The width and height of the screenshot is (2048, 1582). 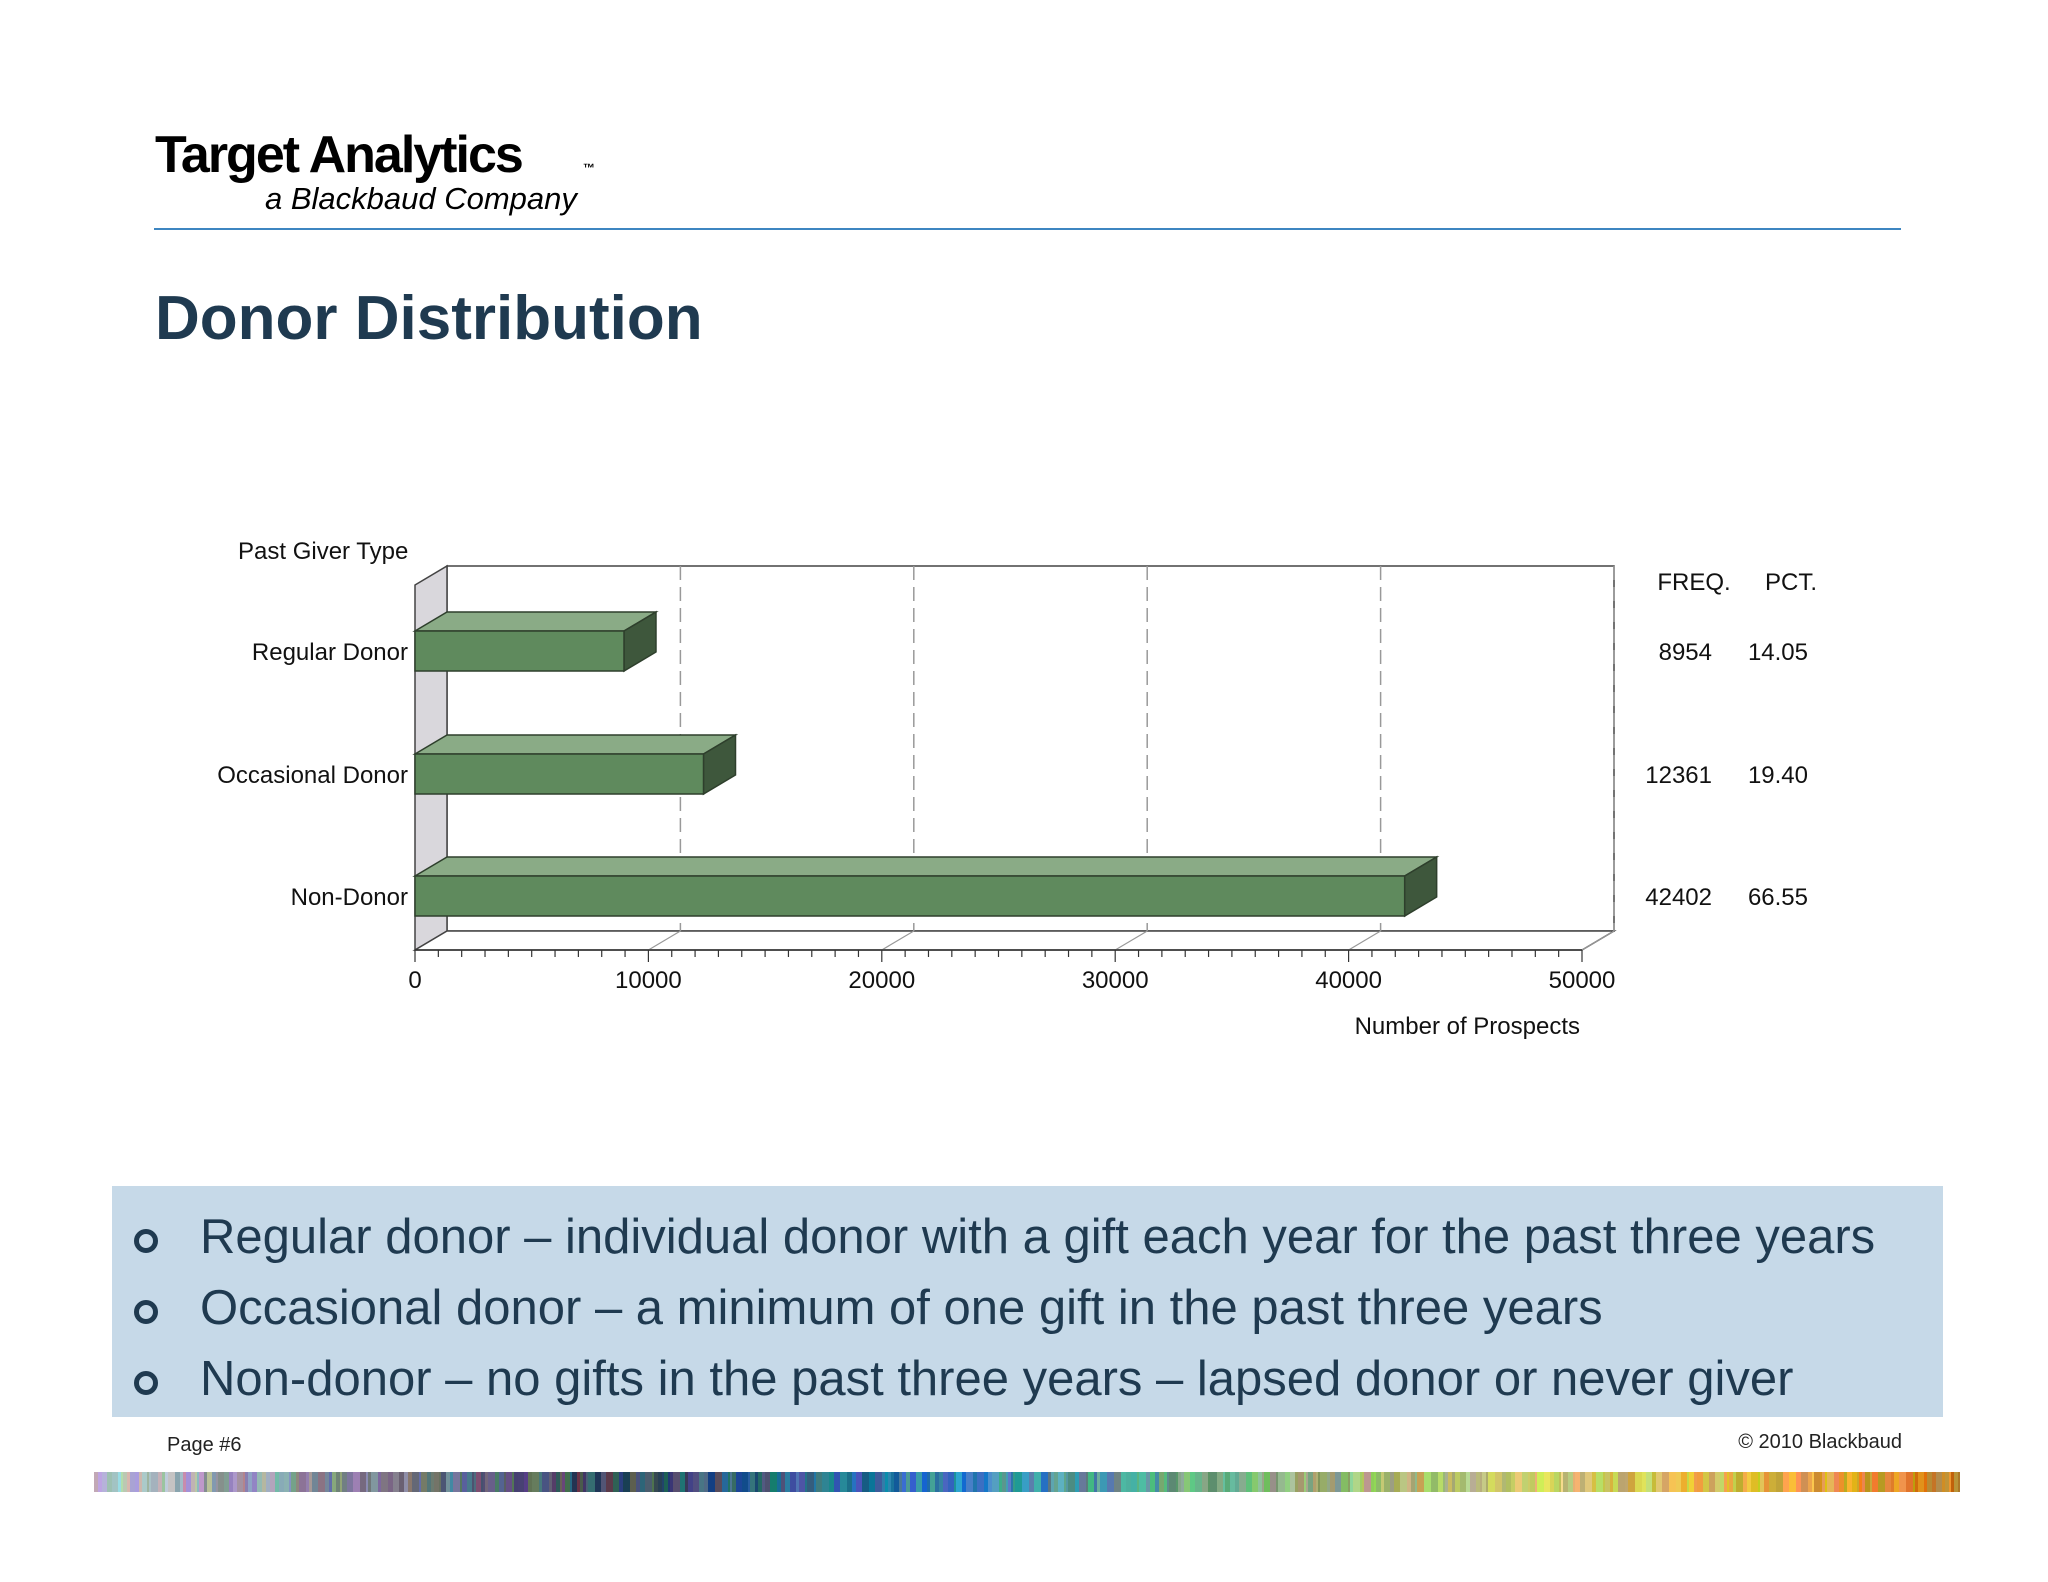 I want to click on category-label: Occasional Donor, so click(x=312, y=775).